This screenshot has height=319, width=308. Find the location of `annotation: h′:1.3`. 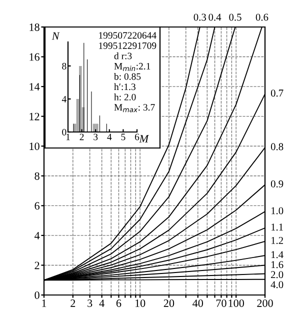

annotation: h′:1.3 is located at coordinates (125, 86).